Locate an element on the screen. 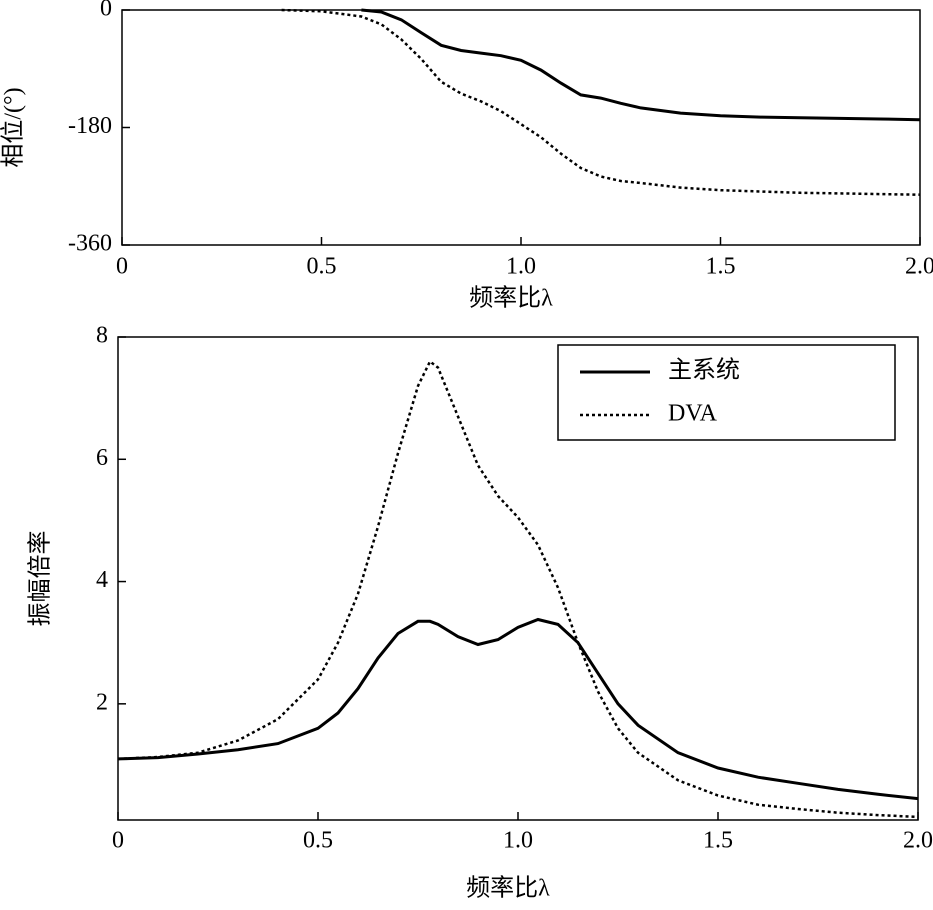 The width and height of the screenshot is (933, 910). y-tick-label: 2 is located at coordinates (102, 702).